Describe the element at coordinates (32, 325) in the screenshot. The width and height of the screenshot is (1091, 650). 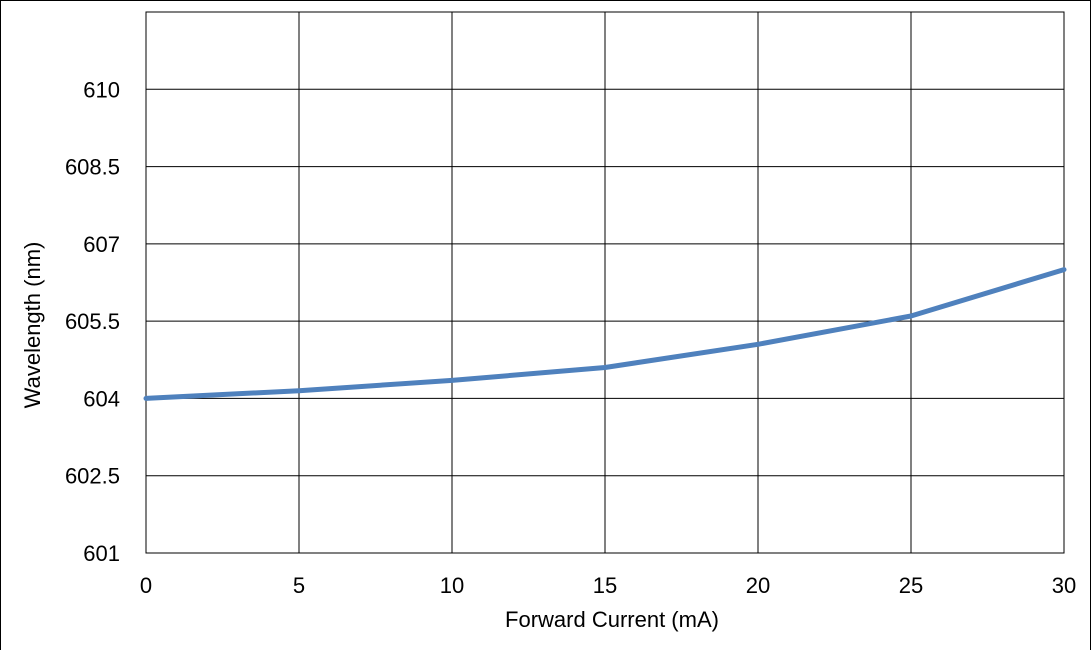
I see `y-axis-title: Wavelength (nm)` at that location.